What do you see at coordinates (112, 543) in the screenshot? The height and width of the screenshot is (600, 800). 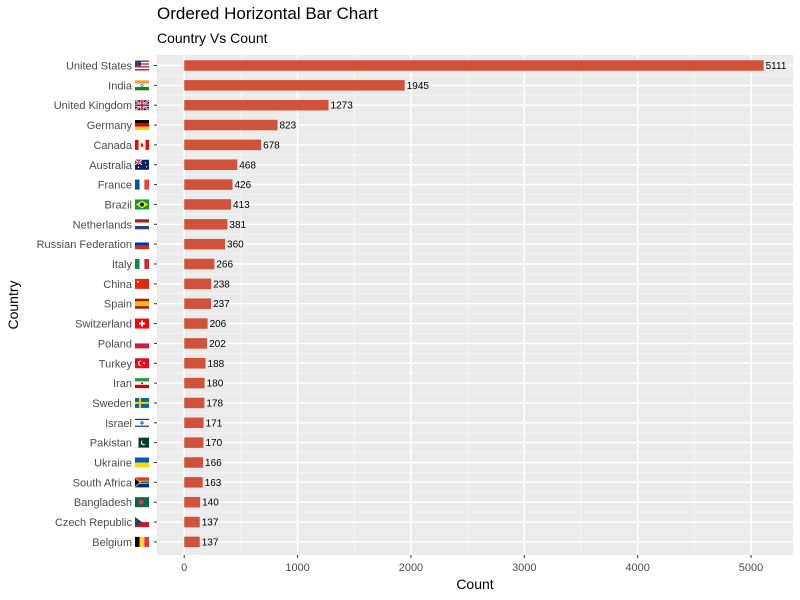 I see `y-tick-label: Belgium` at bounding box center [112, 543].